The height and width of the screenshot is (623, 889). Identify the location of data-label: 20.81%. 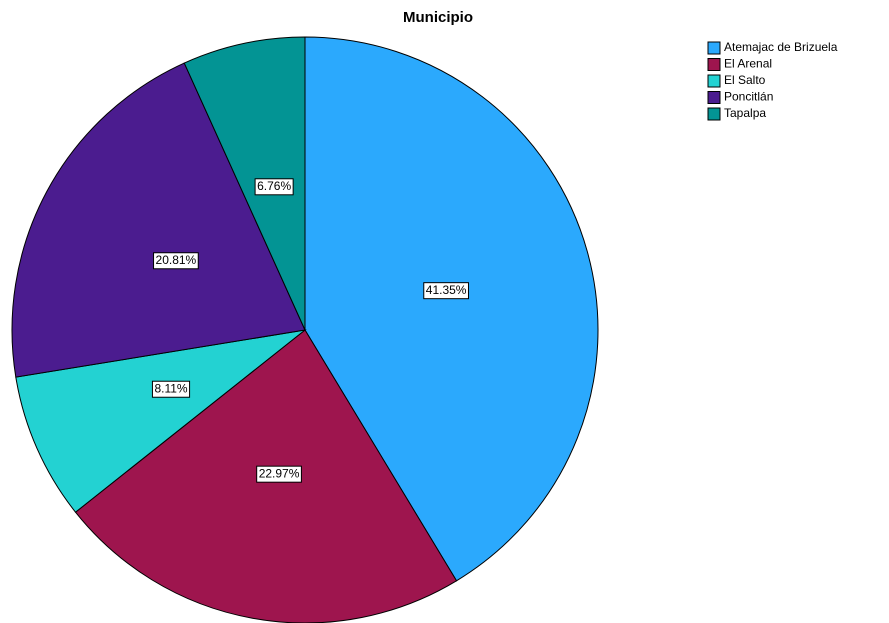
(176, 261).